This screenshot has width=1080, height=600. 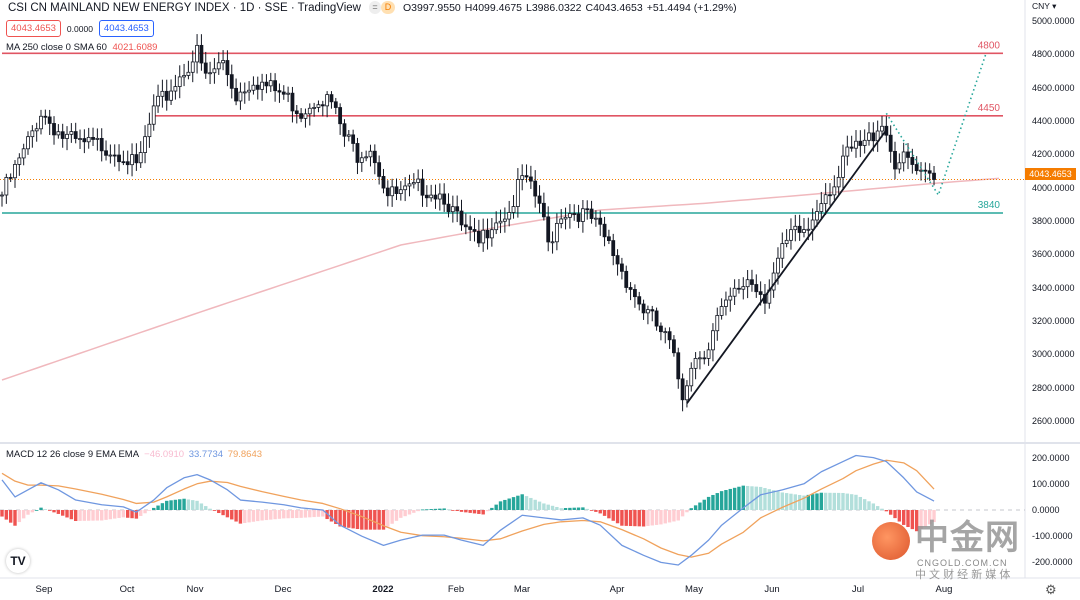 I want to click on spread-value: 0.0000, so click(x=79, y=28).